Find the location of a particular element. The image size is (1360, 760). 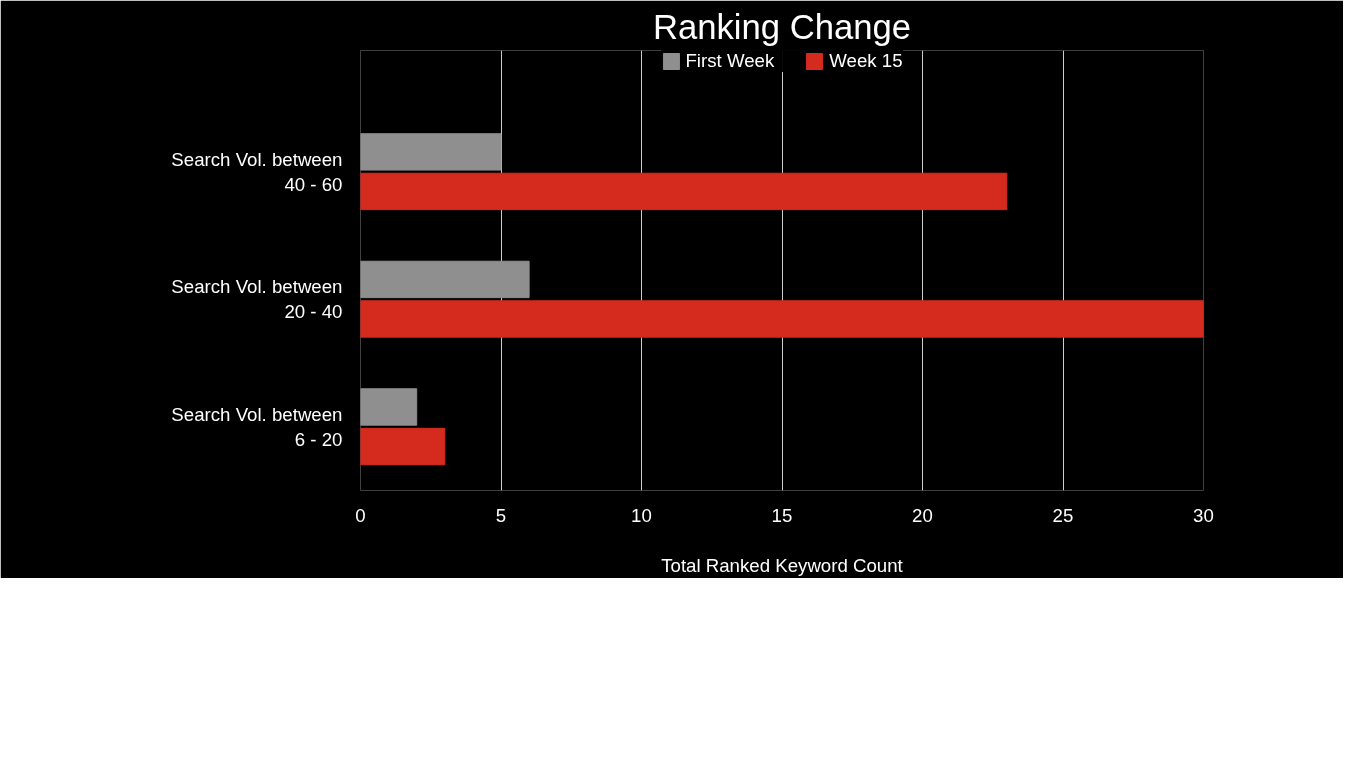

x-tick-label: 15 is located at coordinates (782, 515).